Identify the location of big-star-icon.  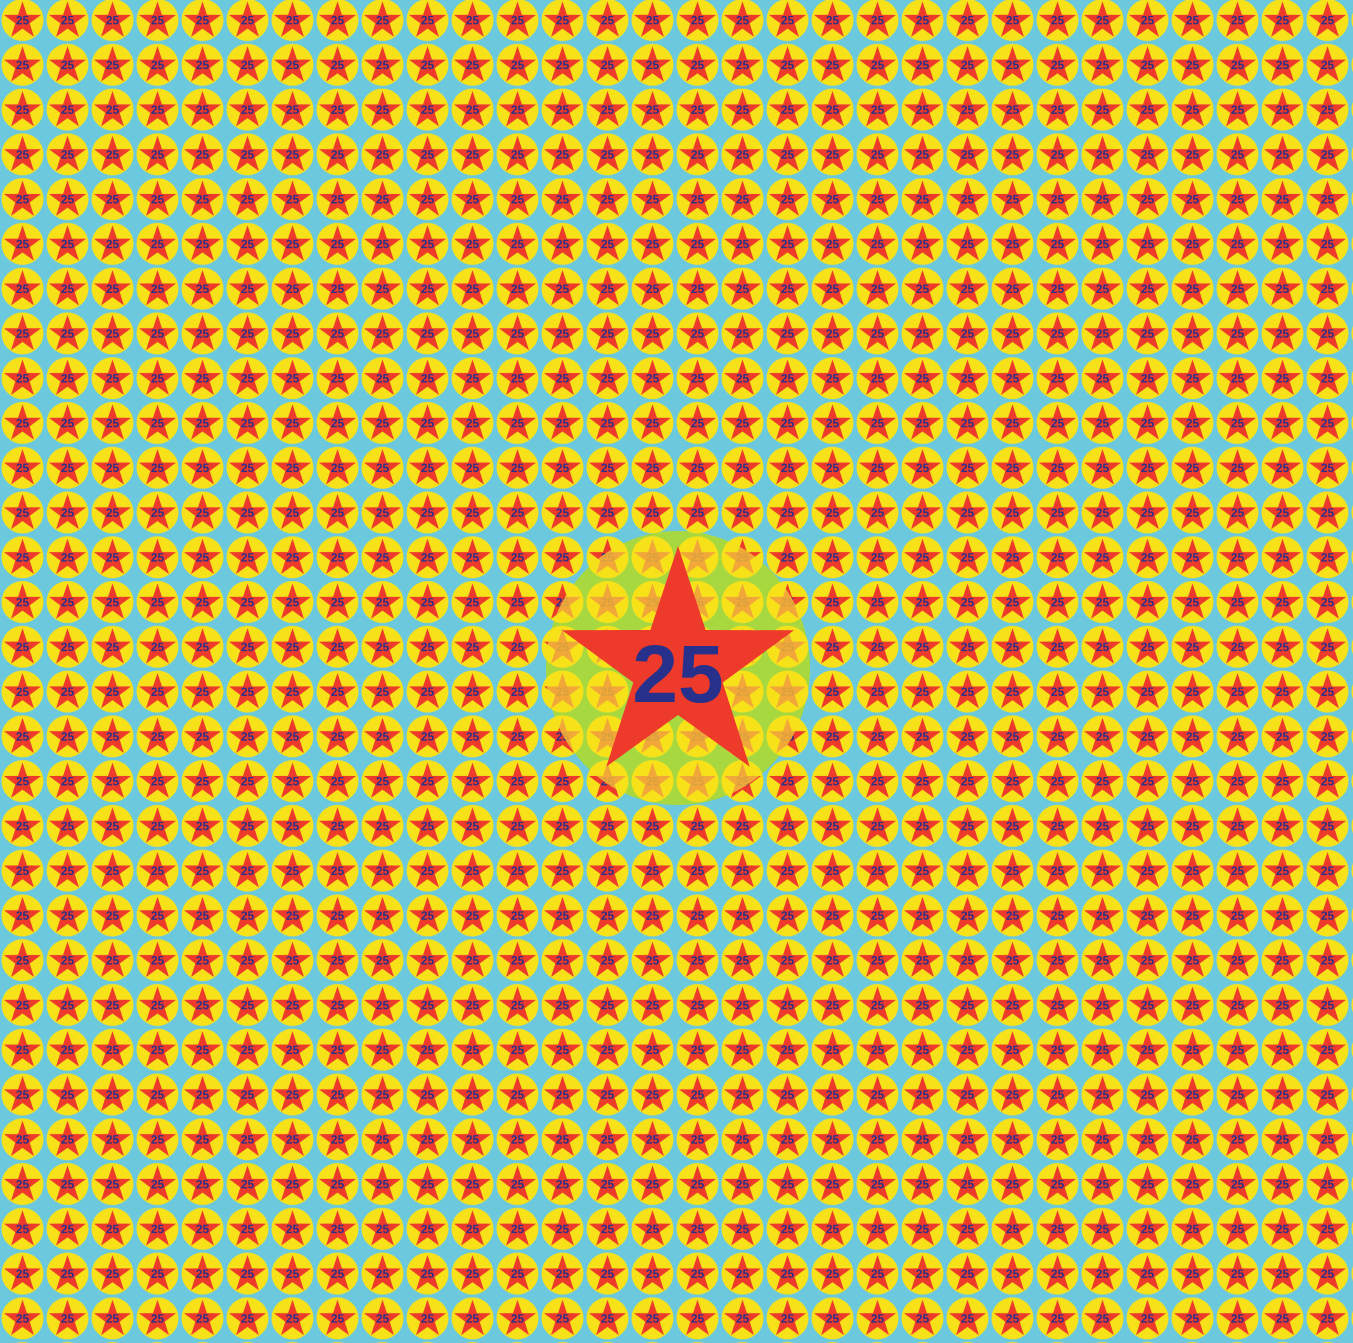
(678, 656).